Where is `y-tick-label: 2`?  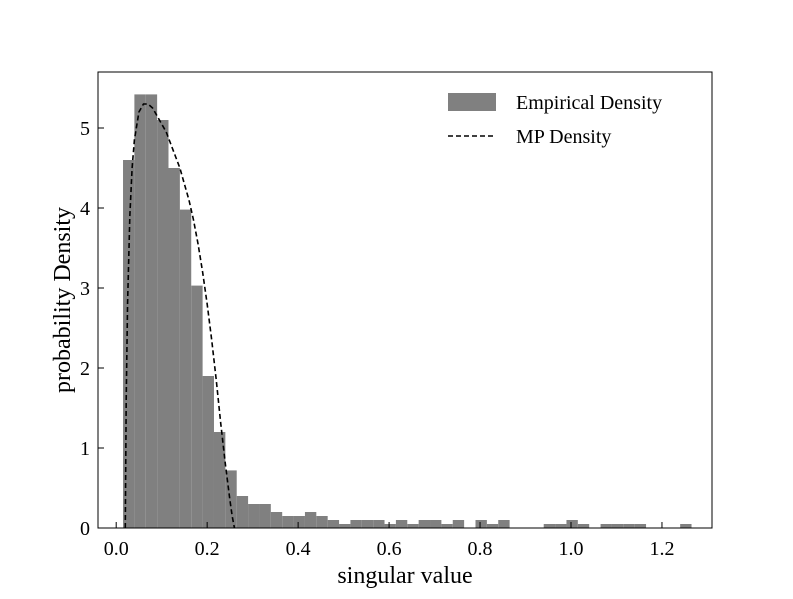 y-tick-label: 2 is located at coordinates (85, 369).